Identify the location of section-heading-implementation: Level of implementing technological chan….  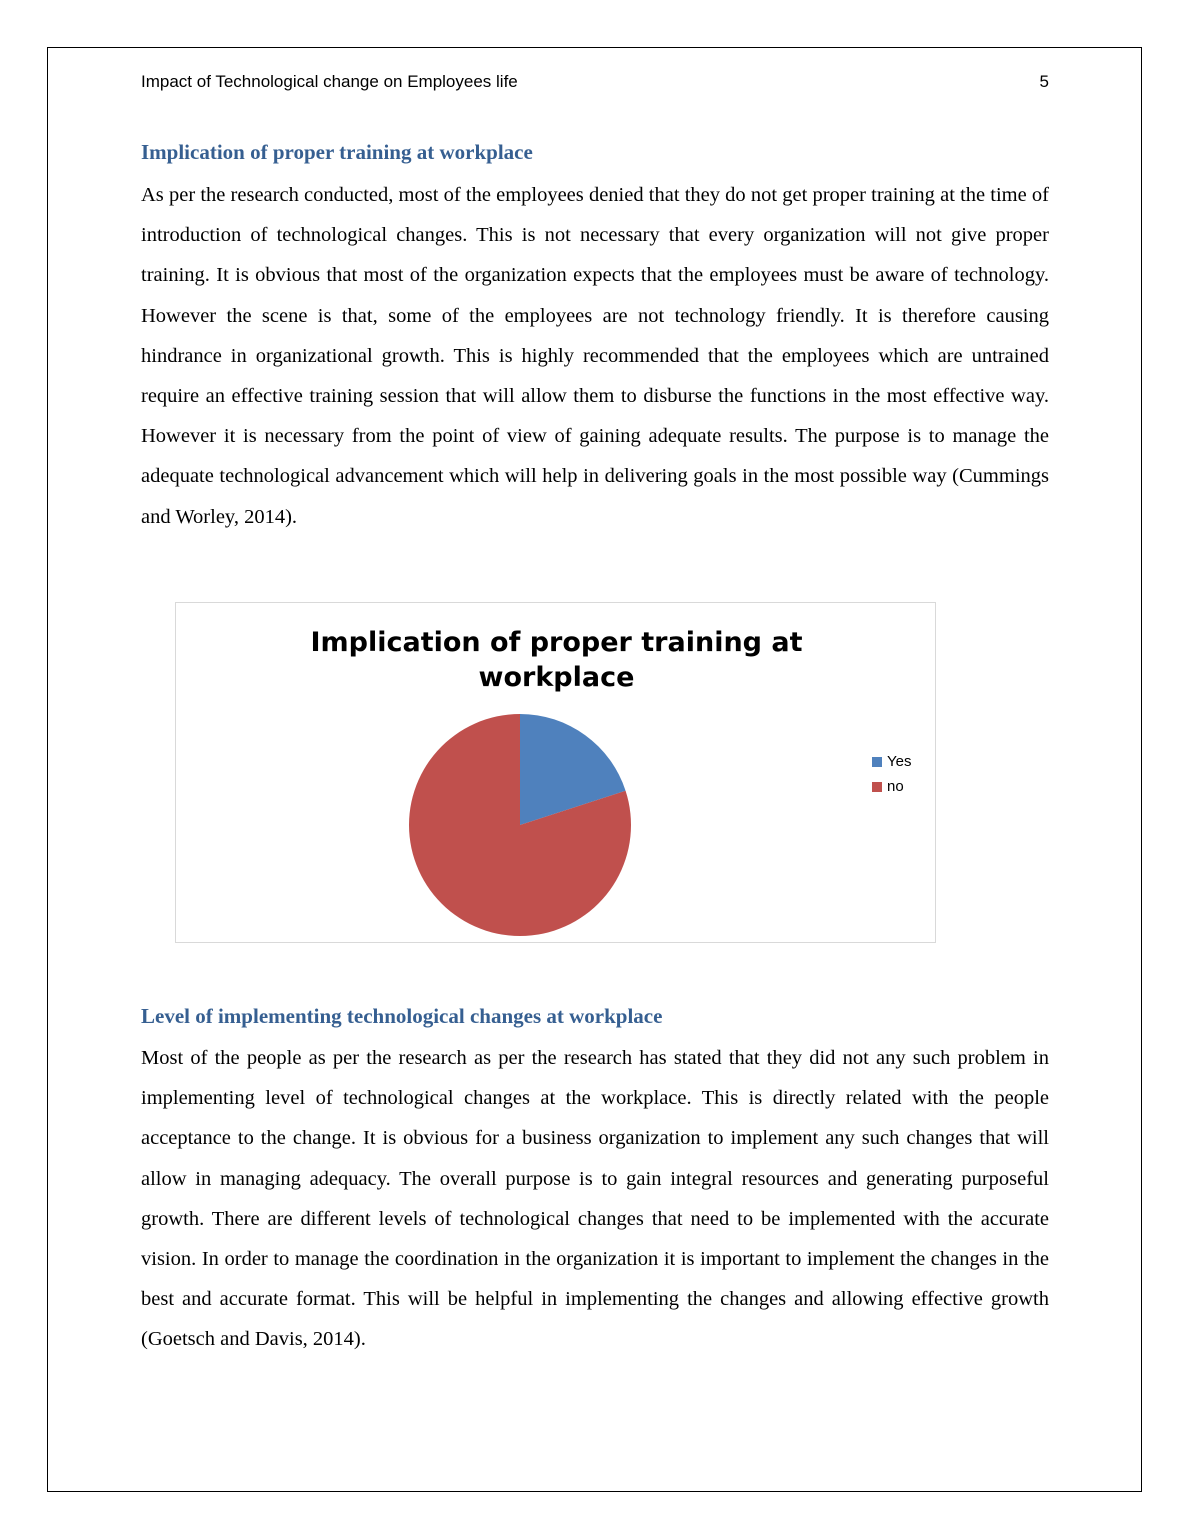
(402, 1016).